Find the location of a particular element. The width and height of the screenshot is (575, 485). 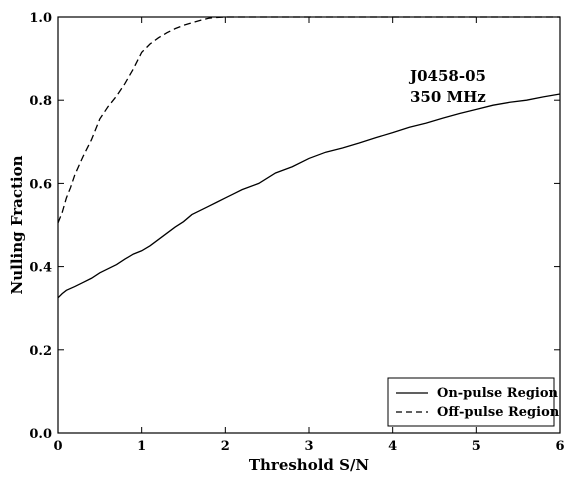

y-axis-label: Nulling Fraction is located at coordinates (17, 224).